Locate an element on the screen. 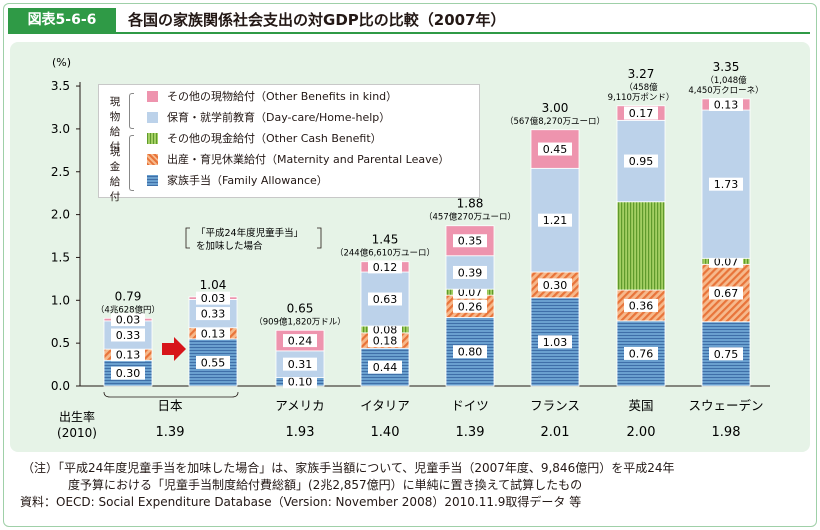 The width and height of the screenshot is (820, 530). data-label: 0.30 is located at coordinates (128, 373).